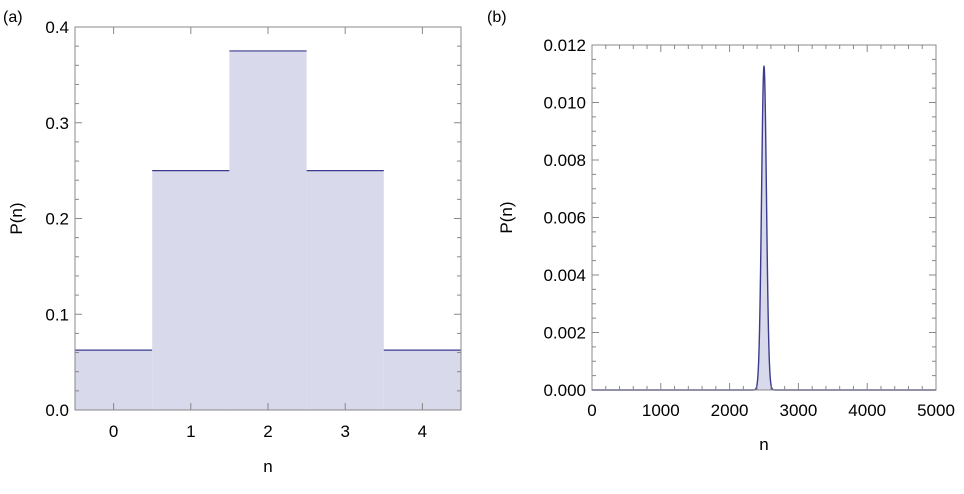  What do you see at coordinates (422, 431) in the screenshot?
I see `x-tick-label: 4` at bounding box center [422, 431].